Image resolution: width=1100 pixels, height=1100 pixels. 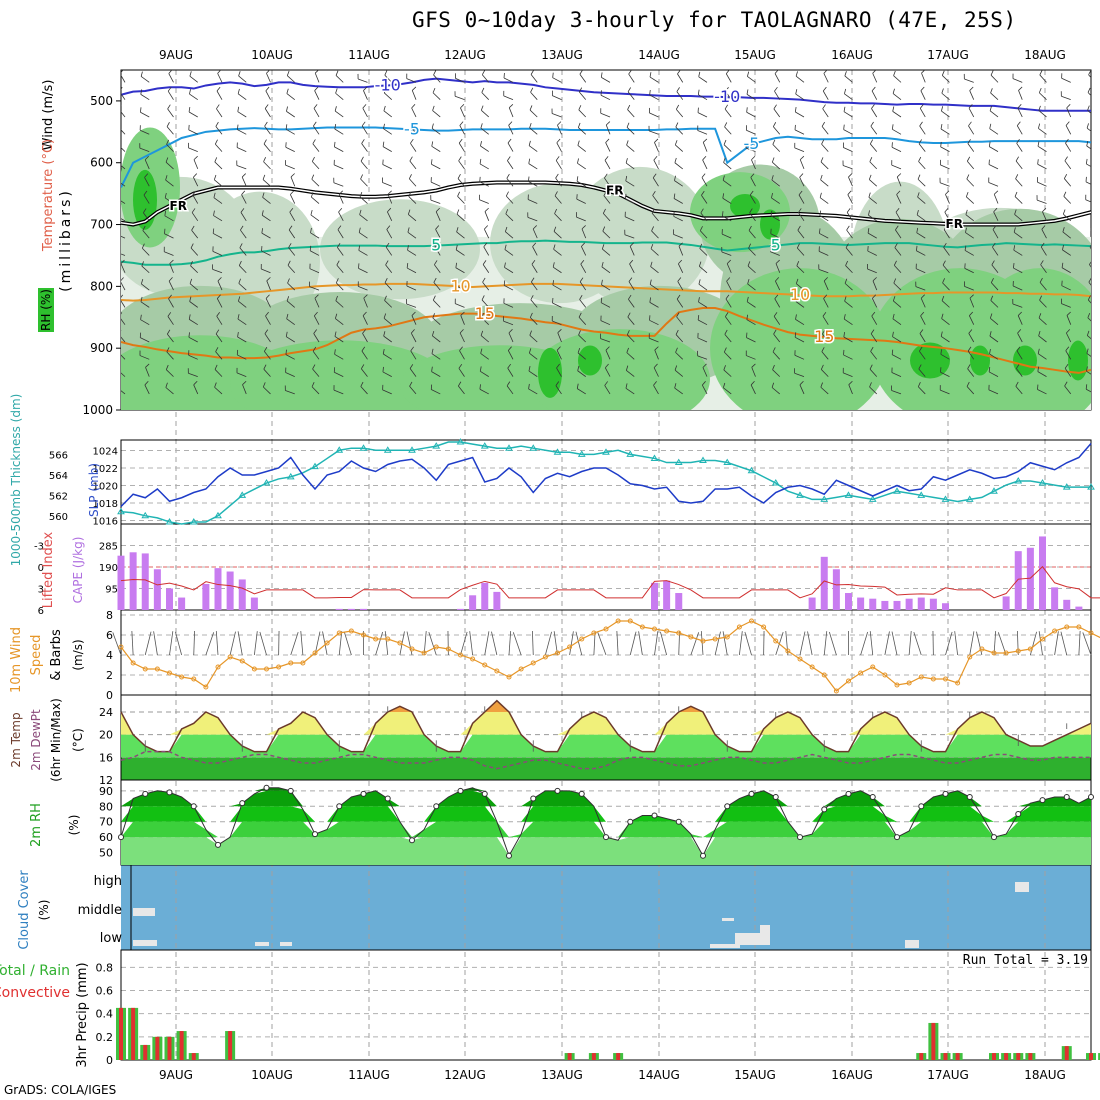 I want to click on legend-label: 2m RH, so click(x=36, y=825).